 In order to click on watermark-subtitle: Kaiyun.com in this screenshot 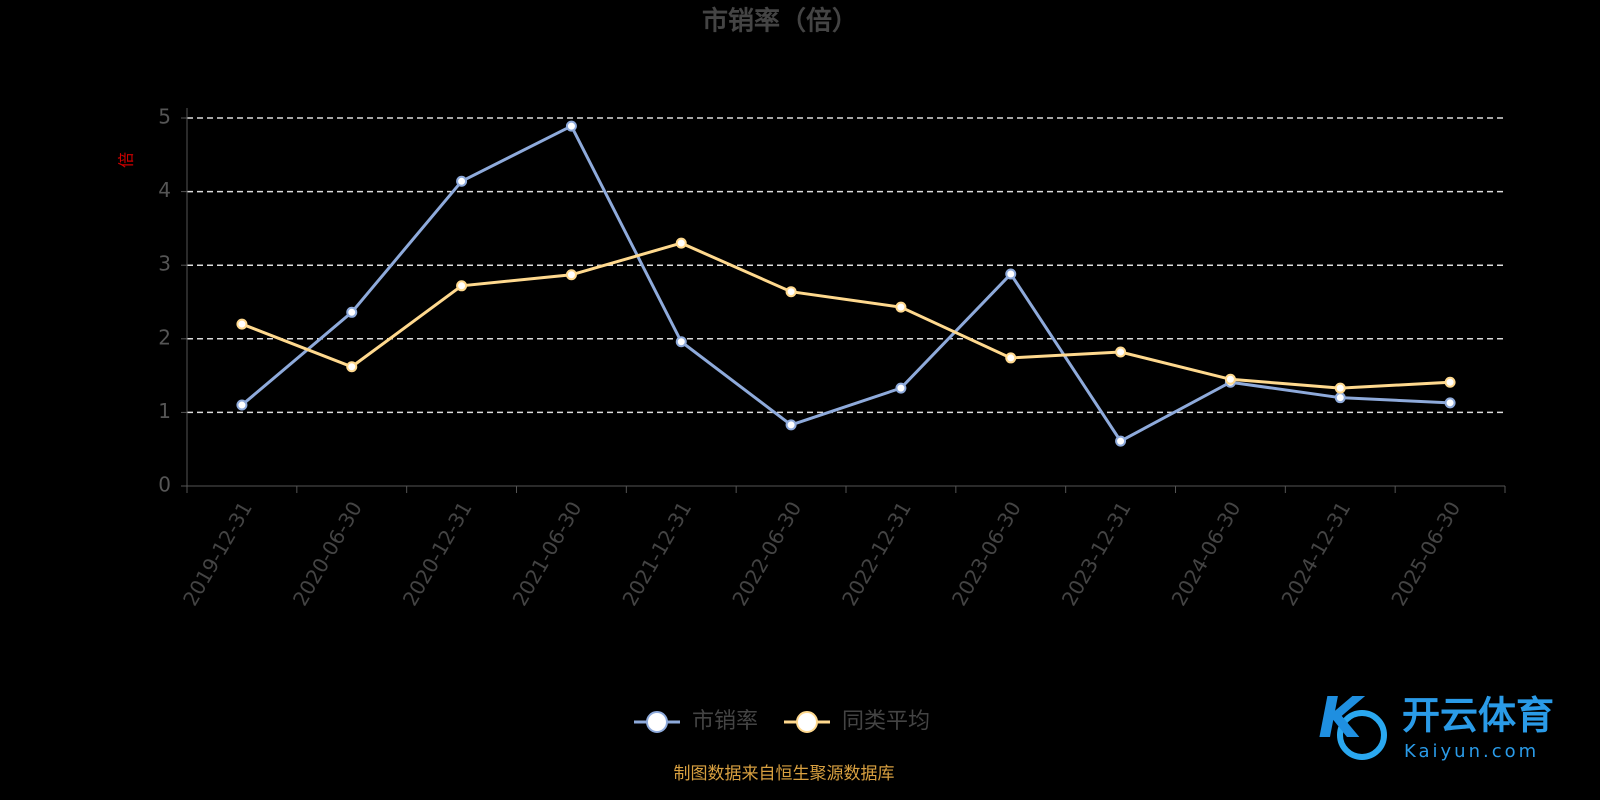, I will do `click(1471, 751)`.